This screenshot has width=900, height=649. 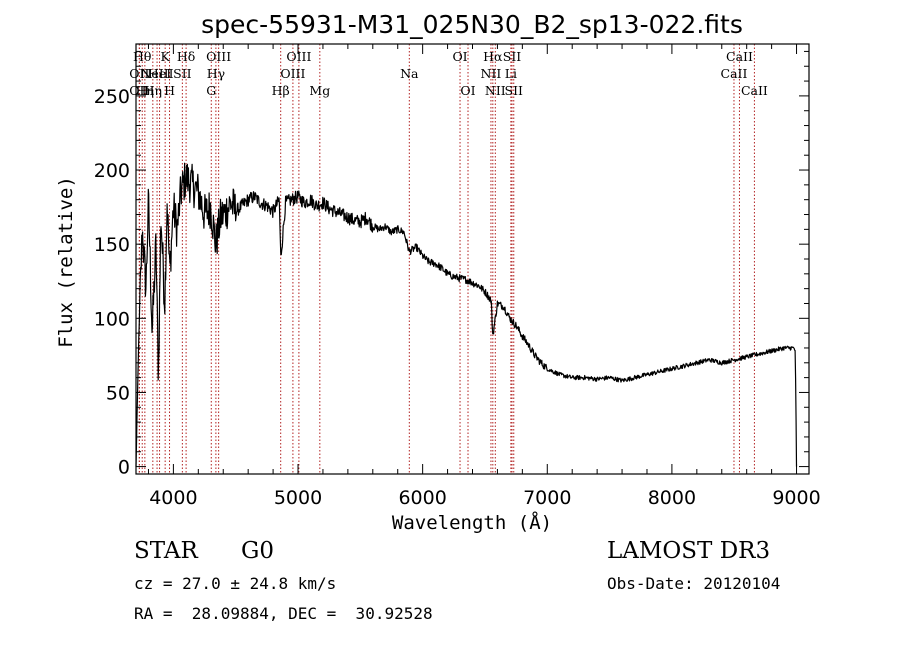 I want to click on line-marker-label: K, so click(x=165, y=56).